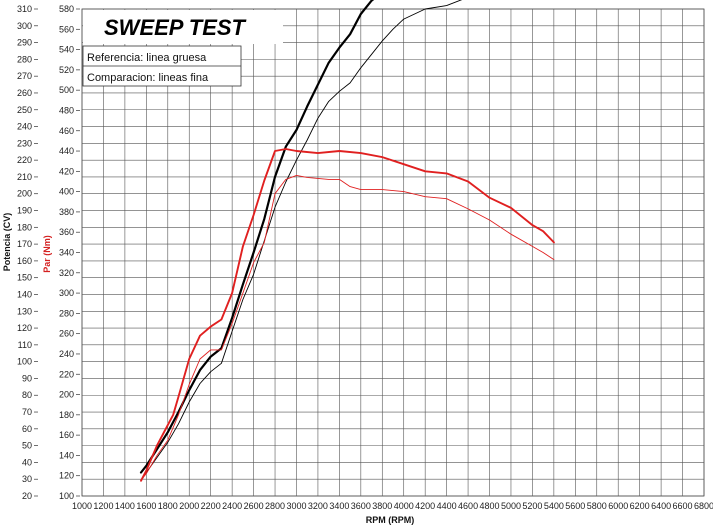 The image size is (713, 528). I want to click on power-tick-label: 40, so click(27, 462).